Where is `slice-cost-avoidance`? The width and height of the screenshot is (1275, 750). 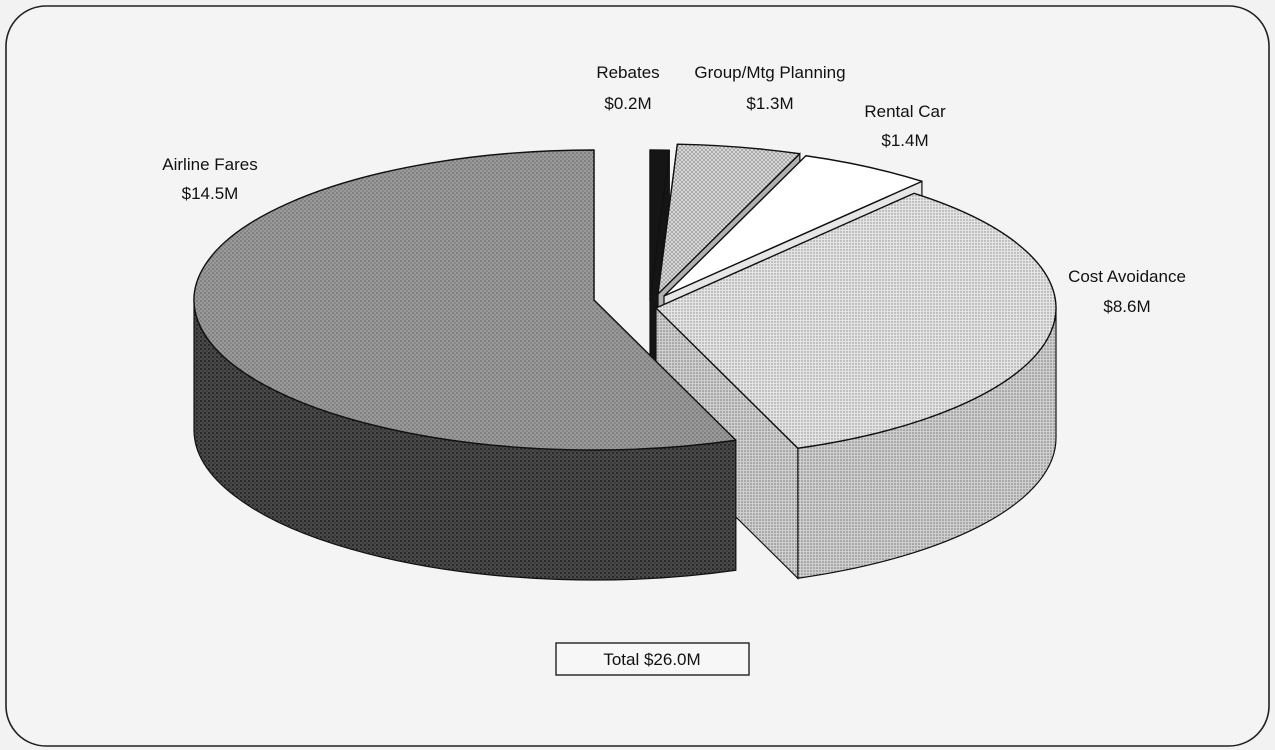 slice-cost-avoidance is located at coordinates (856, 320).